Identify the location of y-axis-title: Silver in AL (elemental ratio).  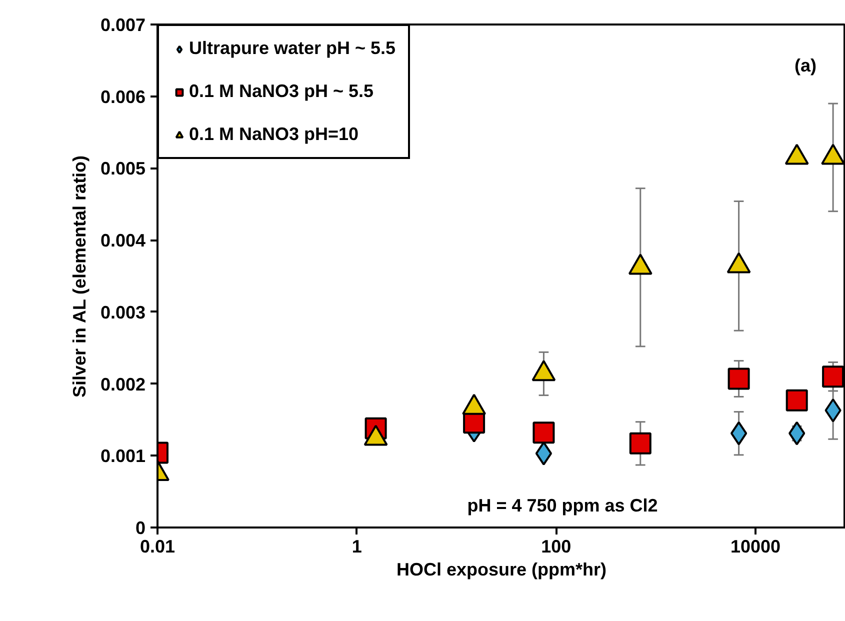
(79, 276).